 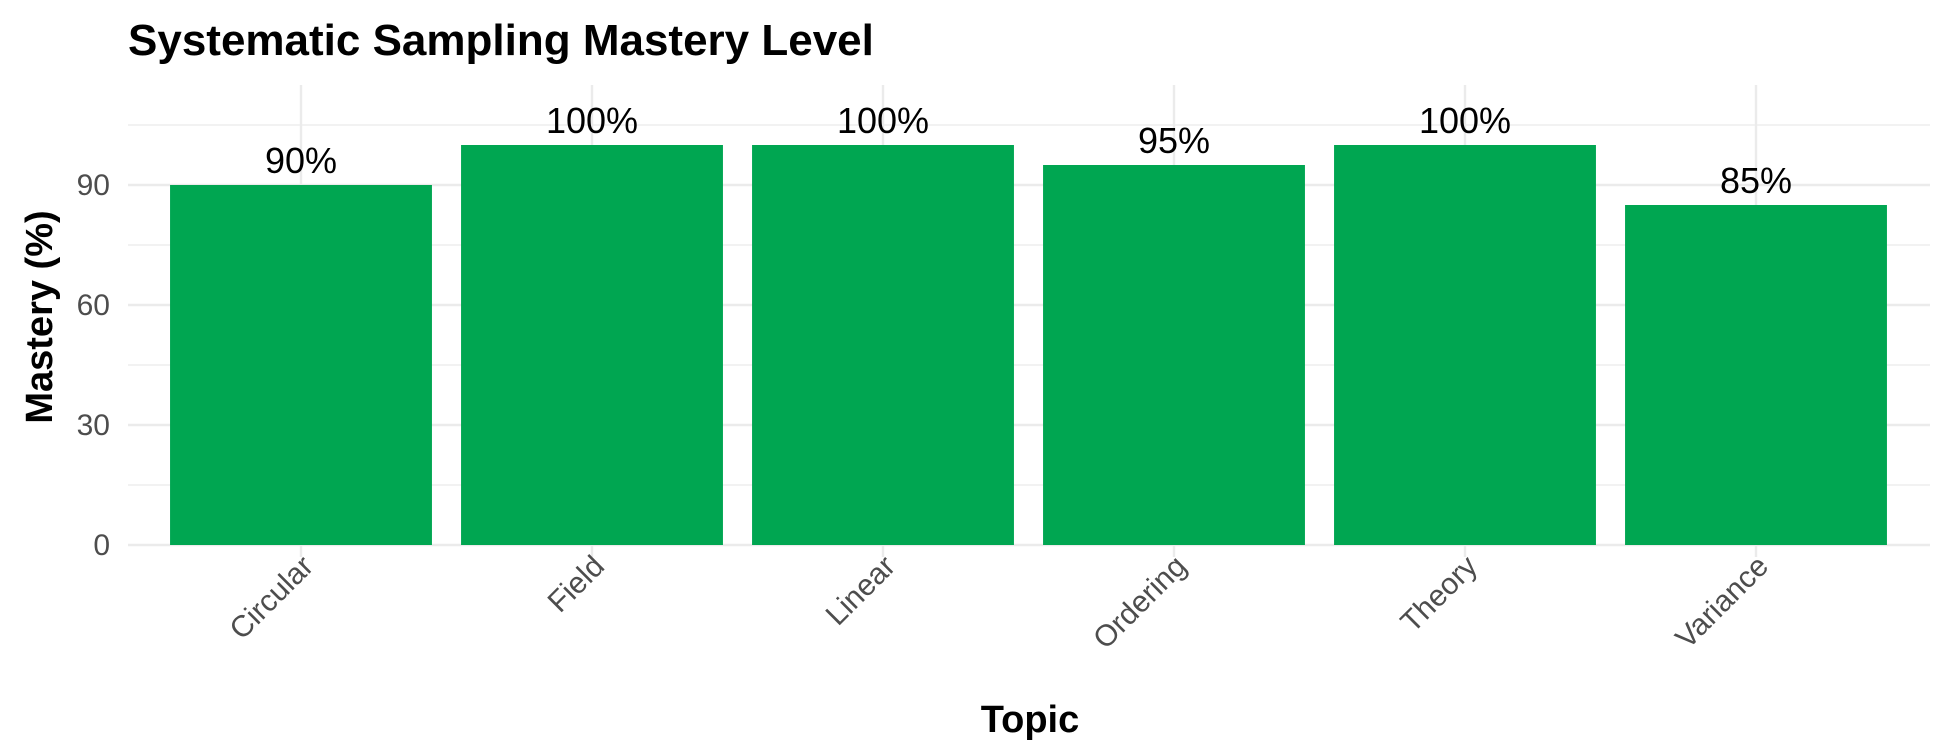 I want to click on data-labels: 90% 100% 100% 95% 100% 85%, so click(x=1028, y=150).